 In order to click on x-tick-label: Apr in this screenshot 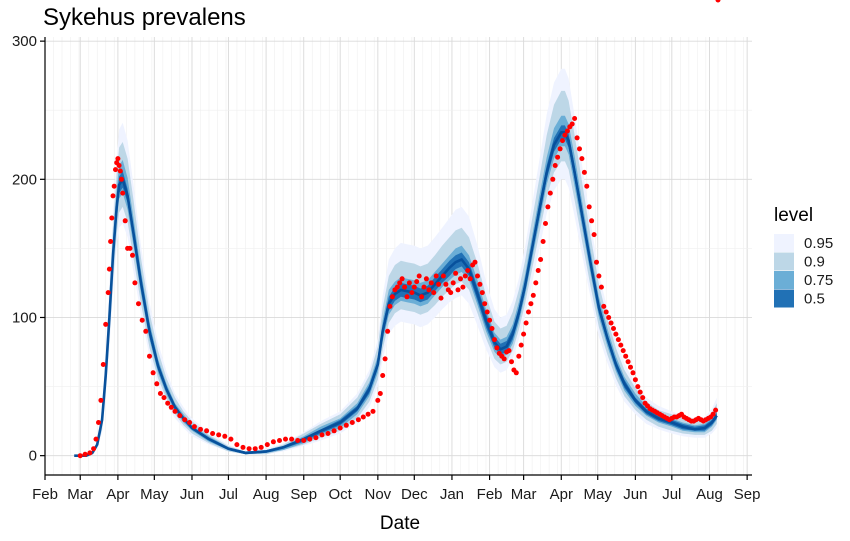, I will do `click(561, 494)`.